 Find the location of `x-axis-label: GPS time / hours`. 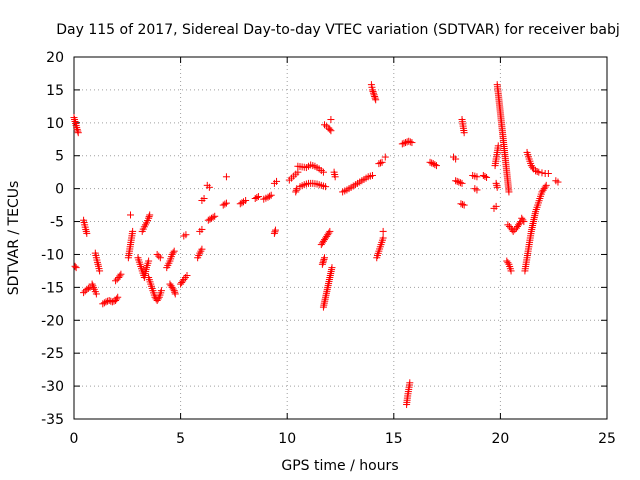

x-axis-label: GPS time / hours is located at coordinates (339, 466).